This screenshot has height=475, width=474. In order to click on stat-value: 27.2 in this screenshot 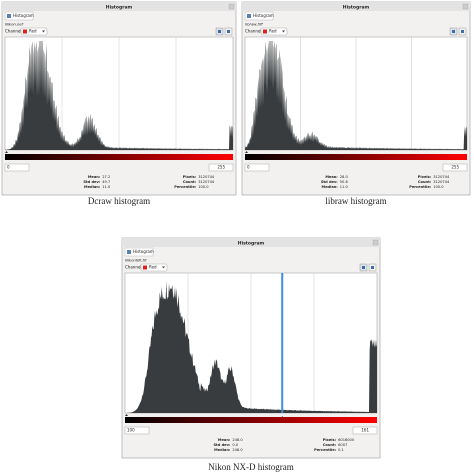, I will do `click(106, 177)`.